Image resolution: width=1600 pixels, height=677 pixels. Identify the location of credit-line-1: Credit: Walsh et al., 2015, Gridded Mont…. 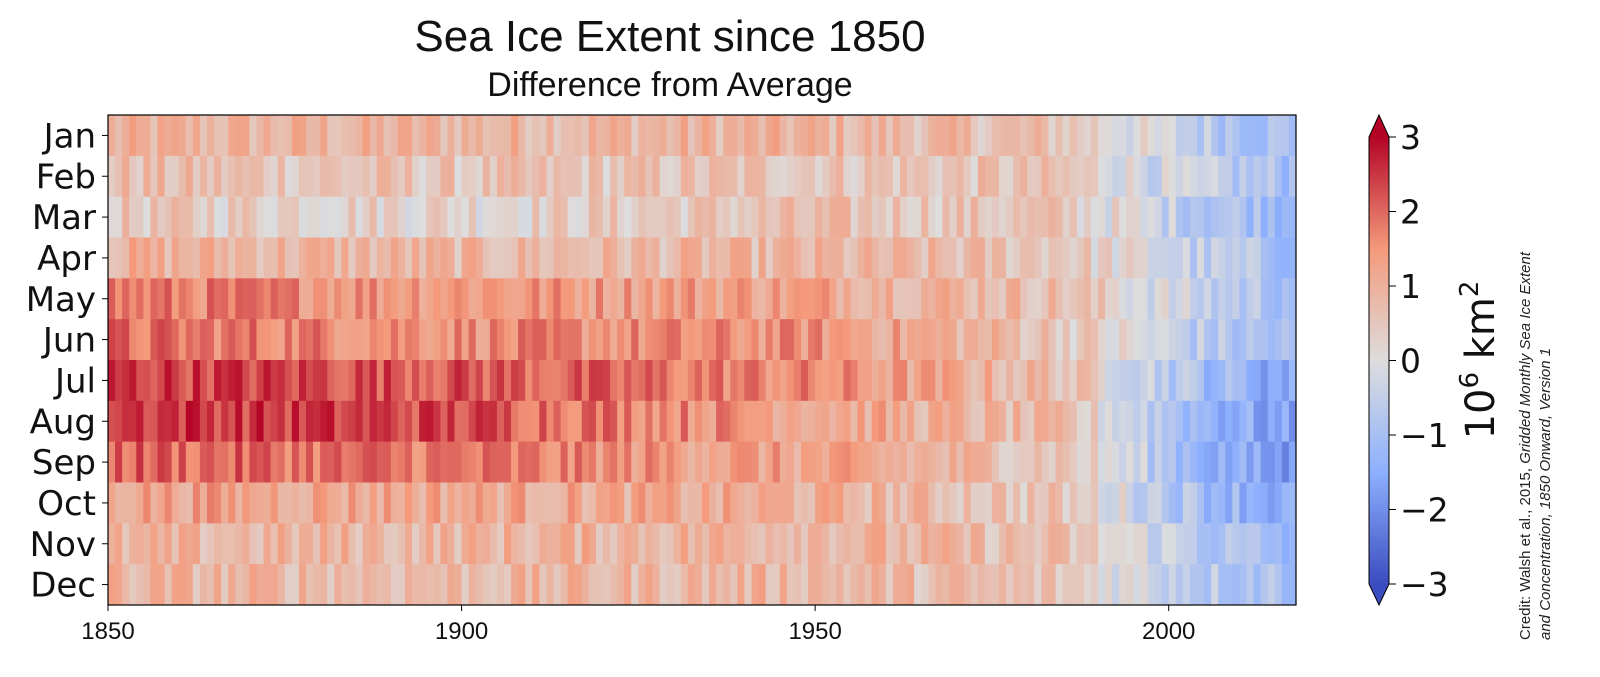
(1526, 446).